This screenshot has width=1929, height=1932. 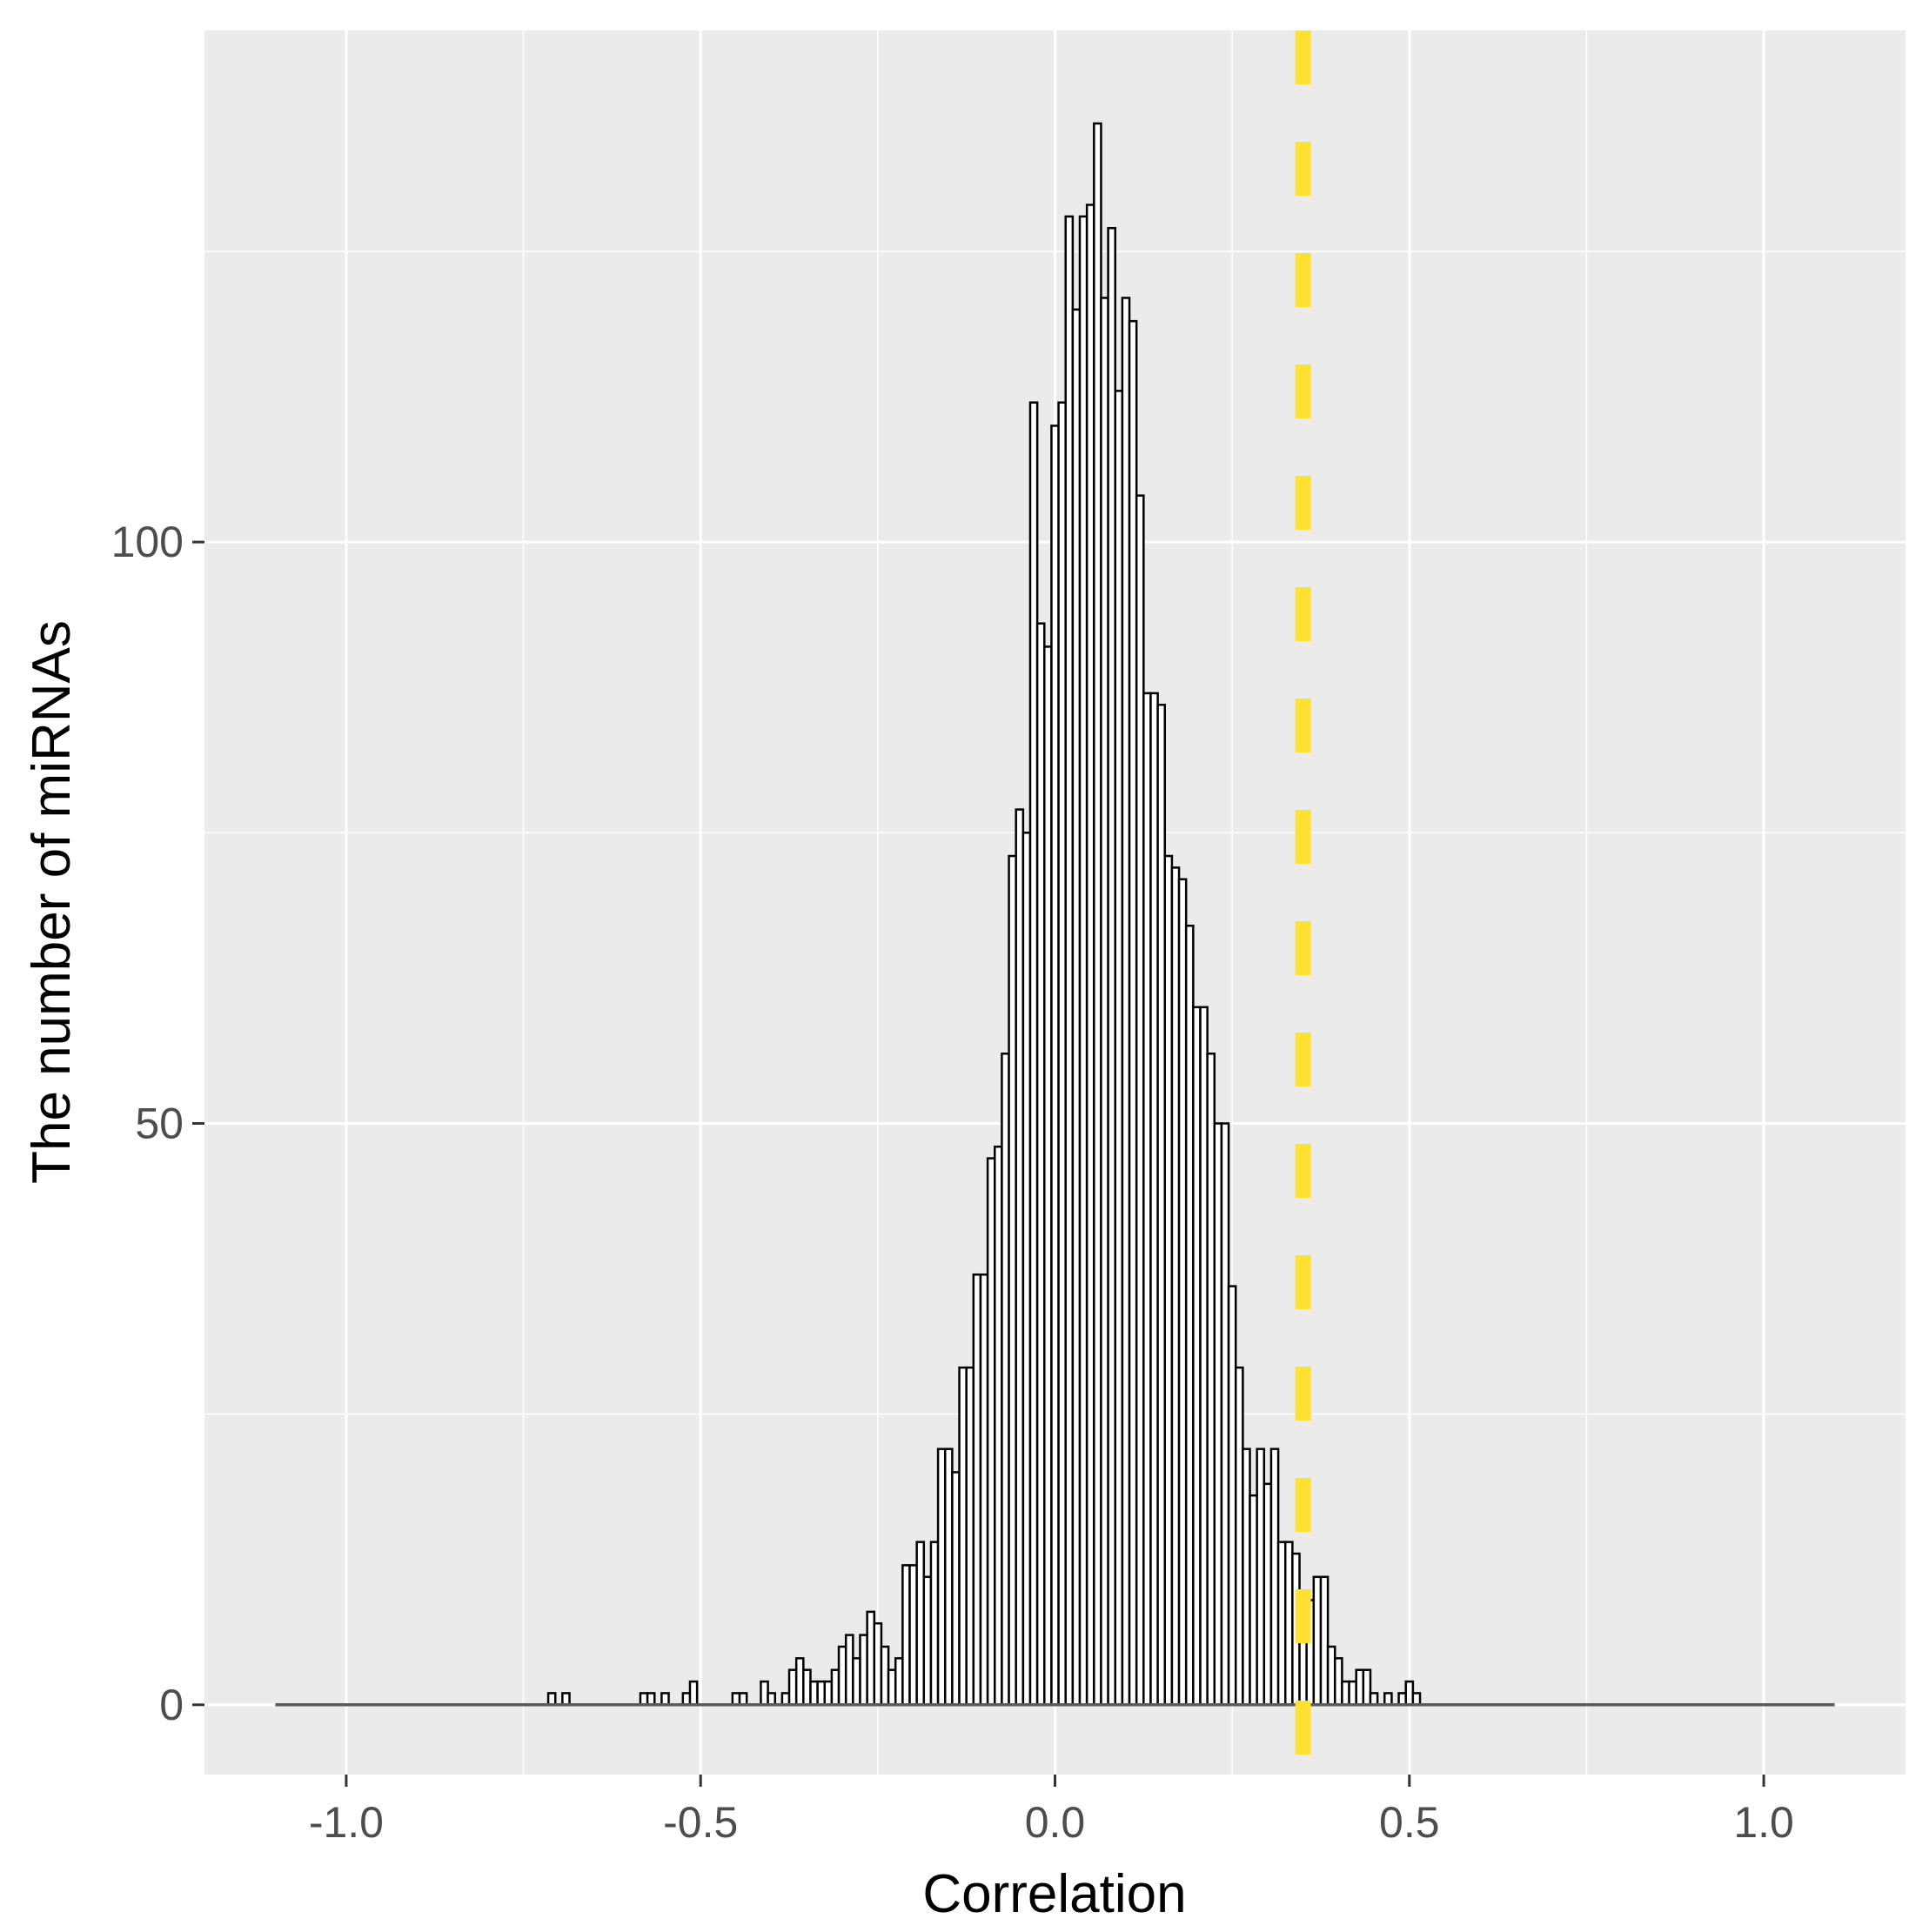 What do you see at coordinates (346, 1822) in the screenshot?
I see `x-tick-label: -1.0` at bounding box center [346, 1822].